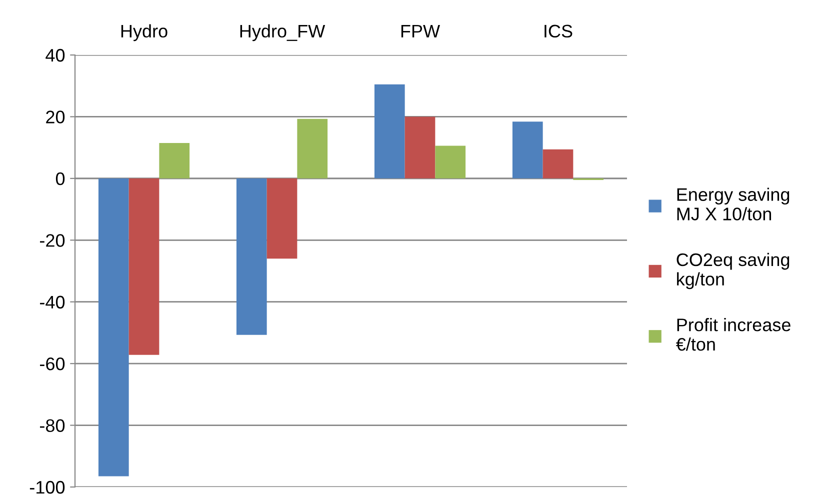 Image resolution: width=839 pixels, height=495 pixels. What do you see at coordinates (55, 55) in the screenshot?
I see `y-tick-label: 40` at bounding box center [55, 55].